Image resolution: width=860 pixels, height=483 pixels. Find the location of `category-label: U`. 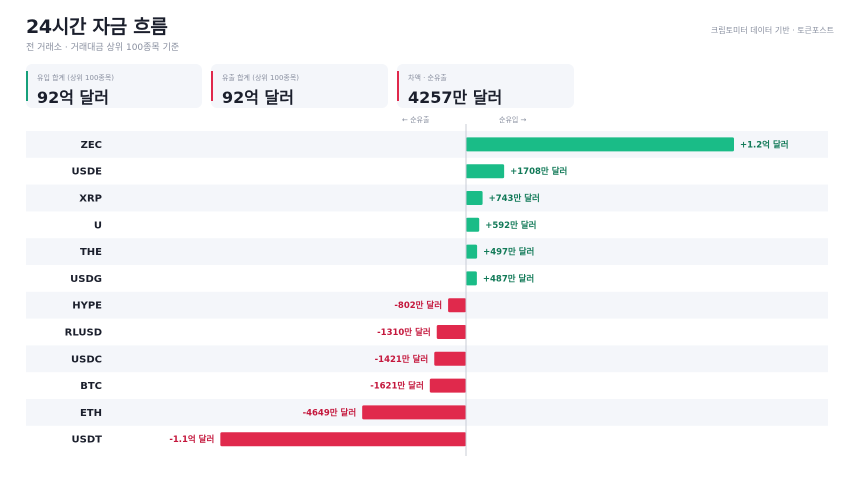

category-label: U is located at coordinates (98, 225).